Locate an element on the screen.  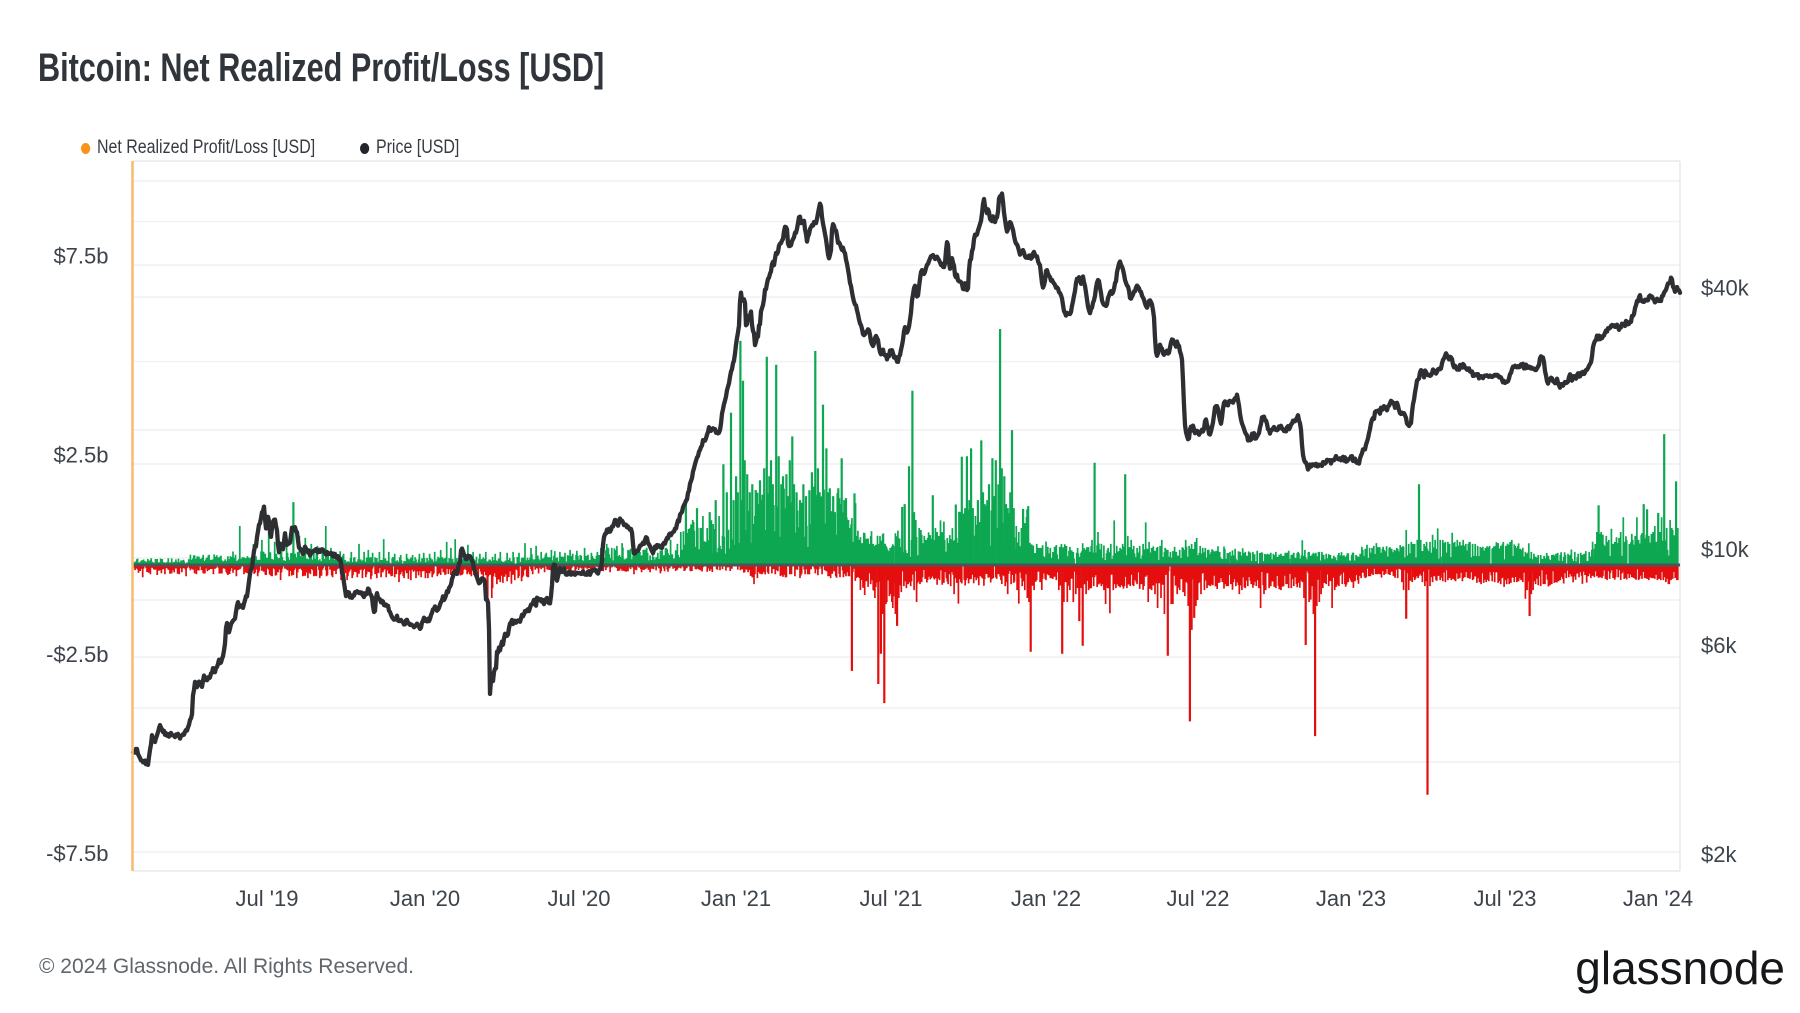
svg-text: $10k is located at coordinates (1725, 549).